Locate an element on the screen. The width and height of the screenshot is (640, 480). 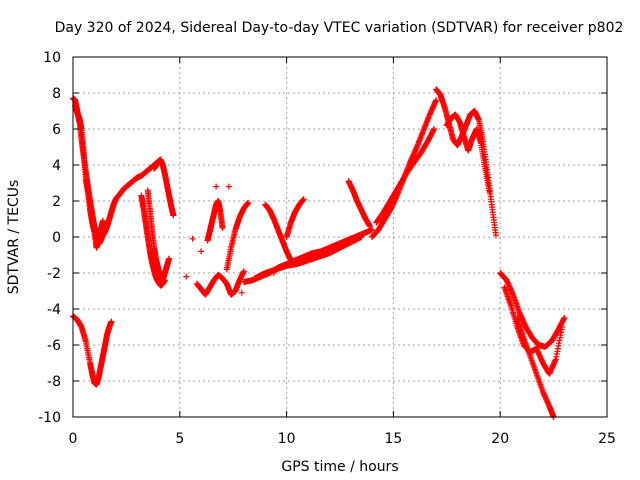
series-bump-13h is located at coordinates (359, 204).